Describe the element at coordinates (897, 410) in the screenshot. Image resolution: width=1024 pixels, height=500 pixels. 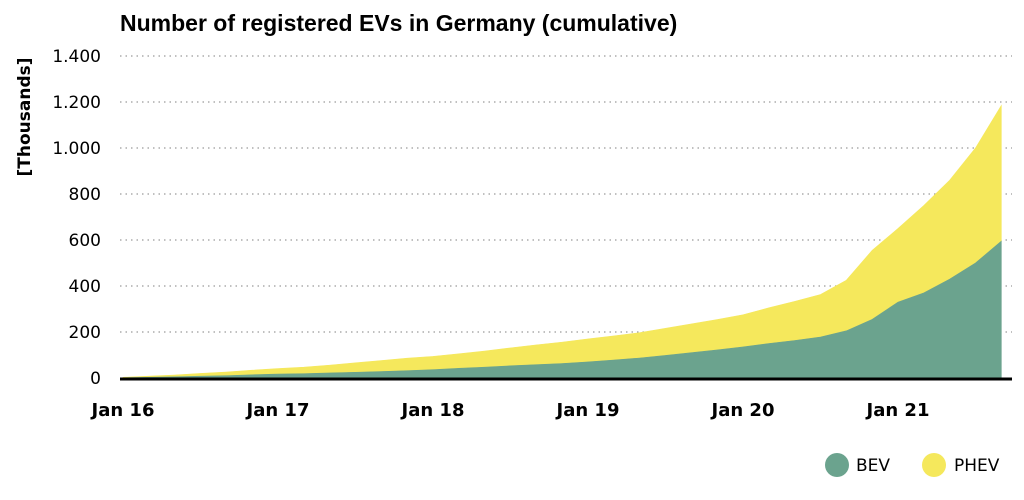
I see `x-tick-label: Jan 21` at that location.